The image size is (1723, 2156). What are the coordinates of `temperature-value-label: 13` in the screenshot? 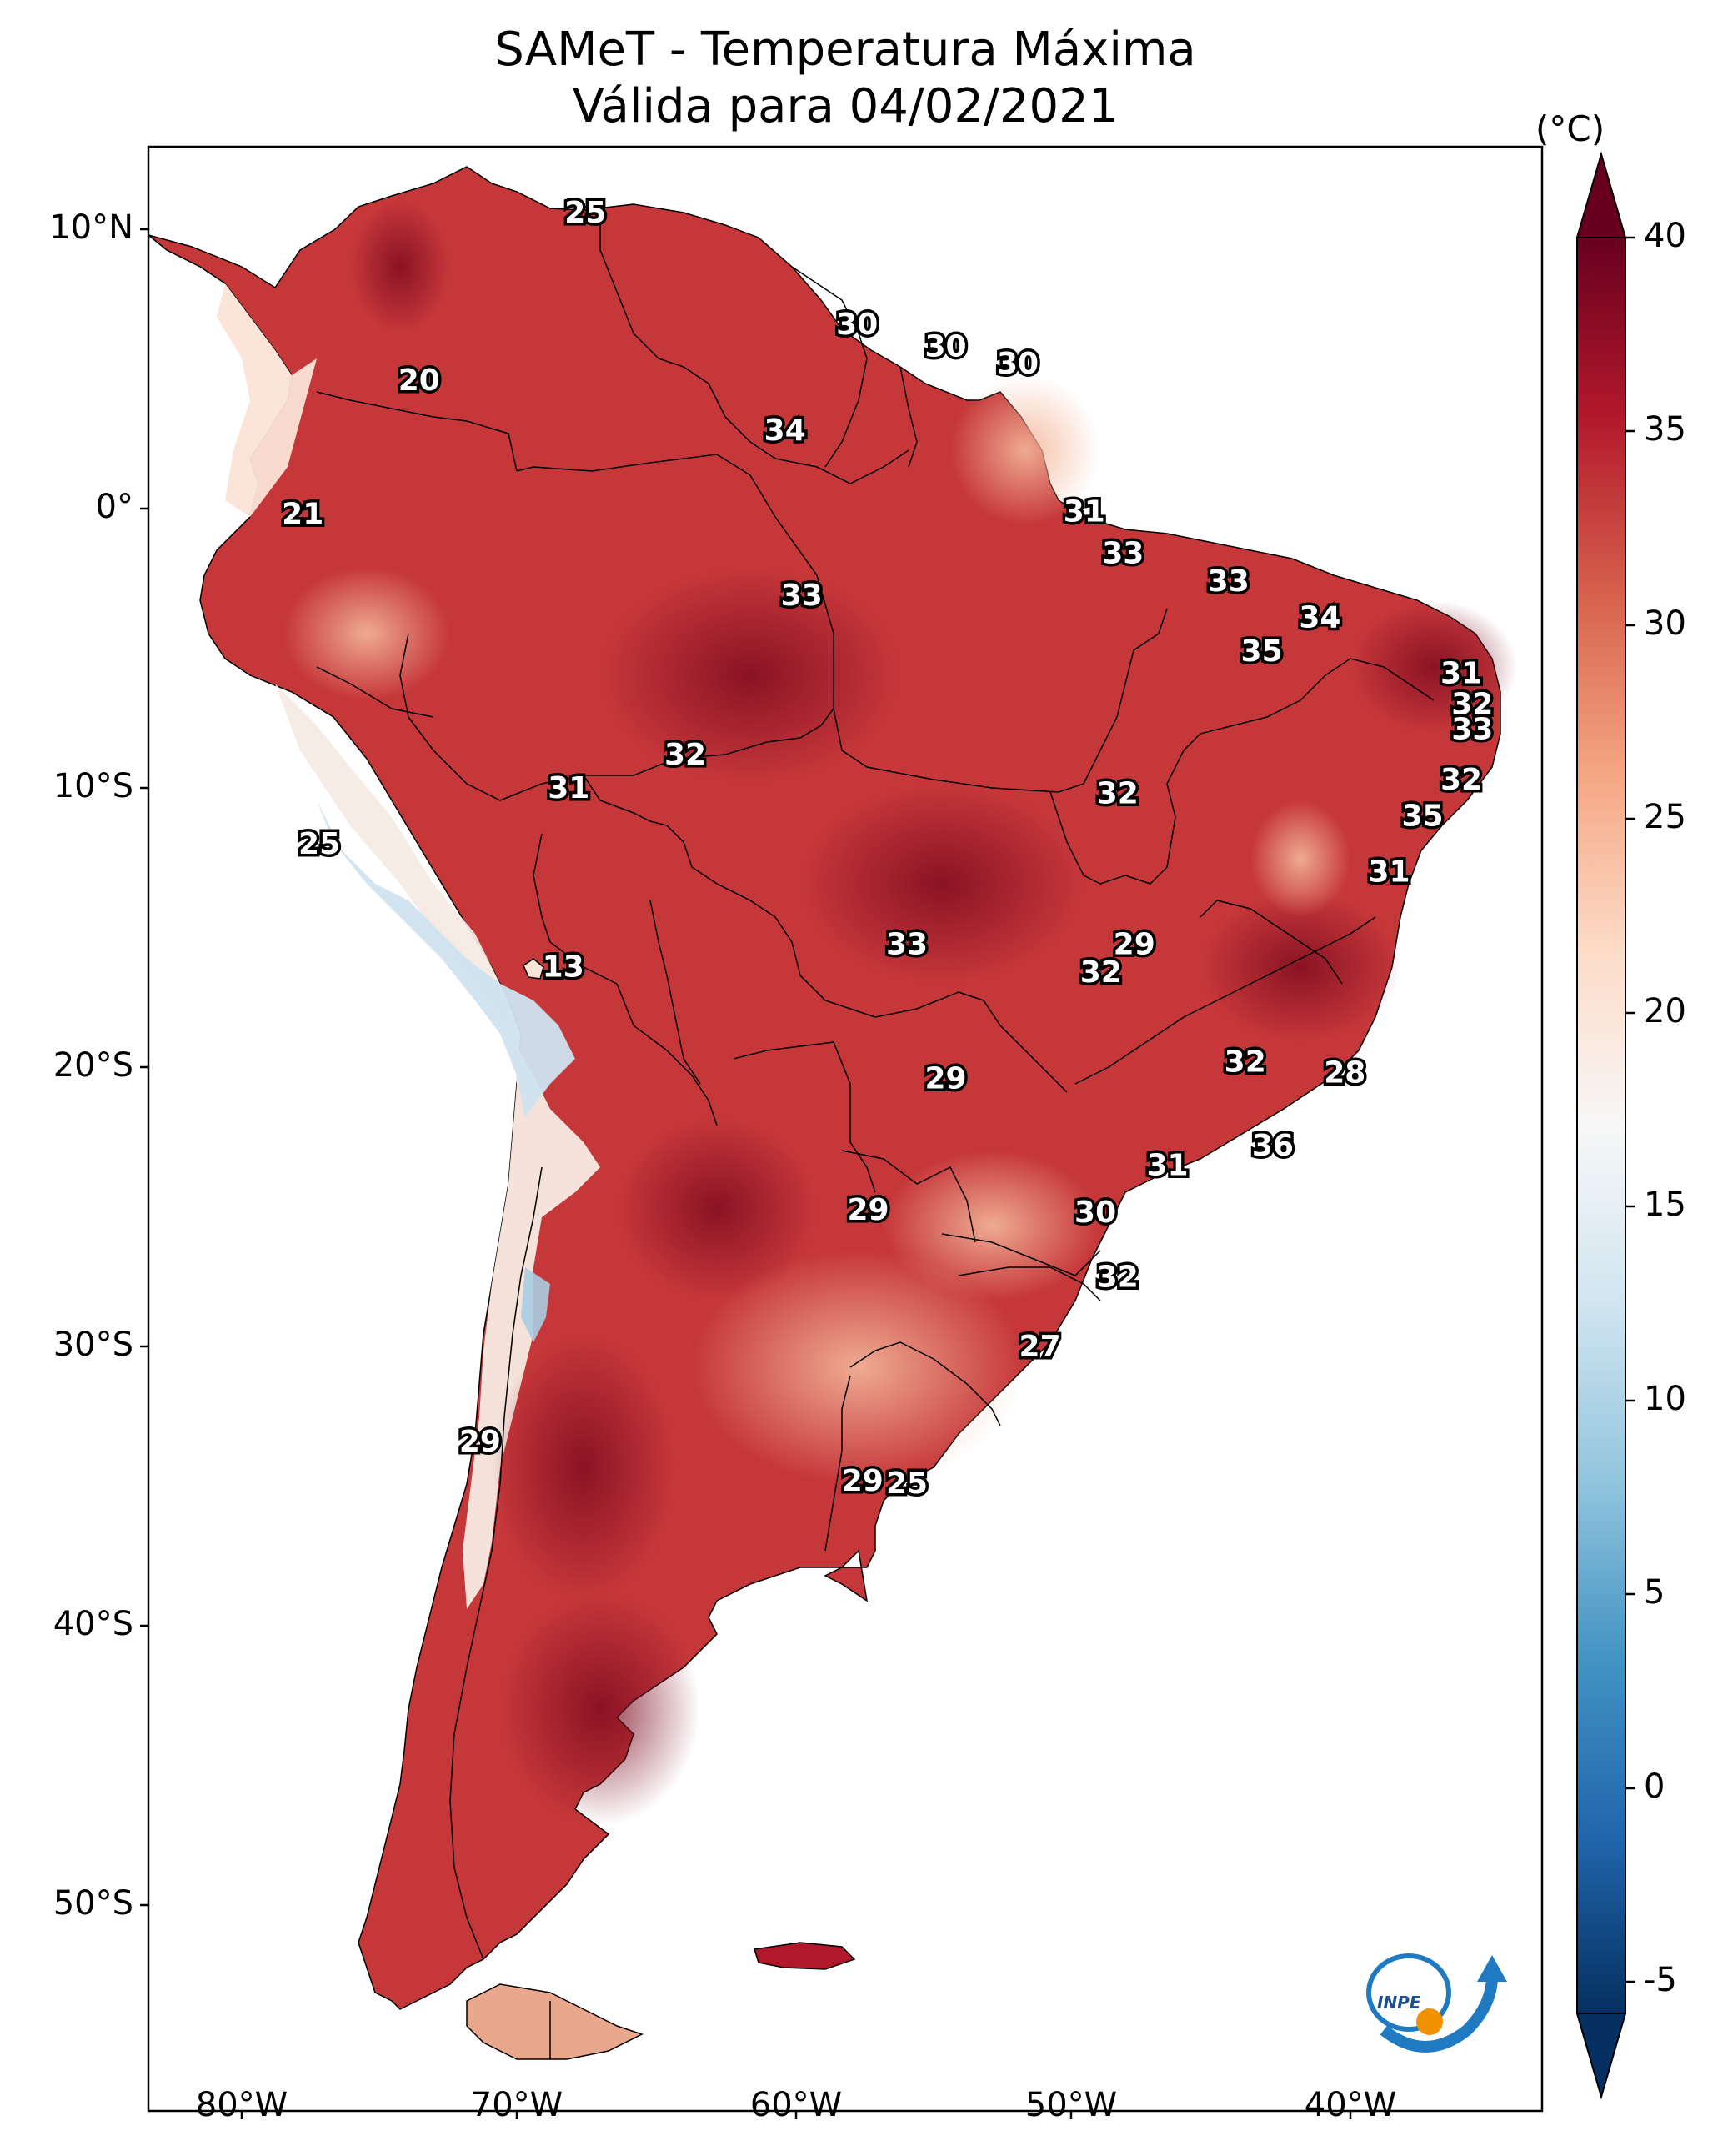 It's located at (563, 967).